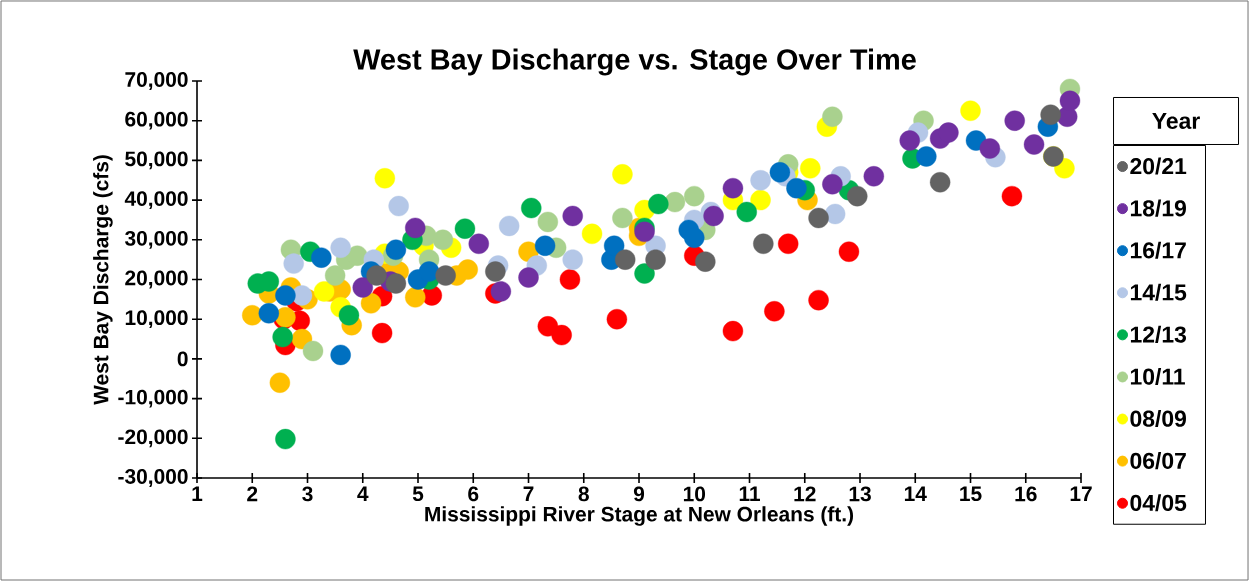 The image size is (1249, 581). I want to click on x-axis-title: Mississippi River Stage at New Orleans (ft.), so click(639, 516).